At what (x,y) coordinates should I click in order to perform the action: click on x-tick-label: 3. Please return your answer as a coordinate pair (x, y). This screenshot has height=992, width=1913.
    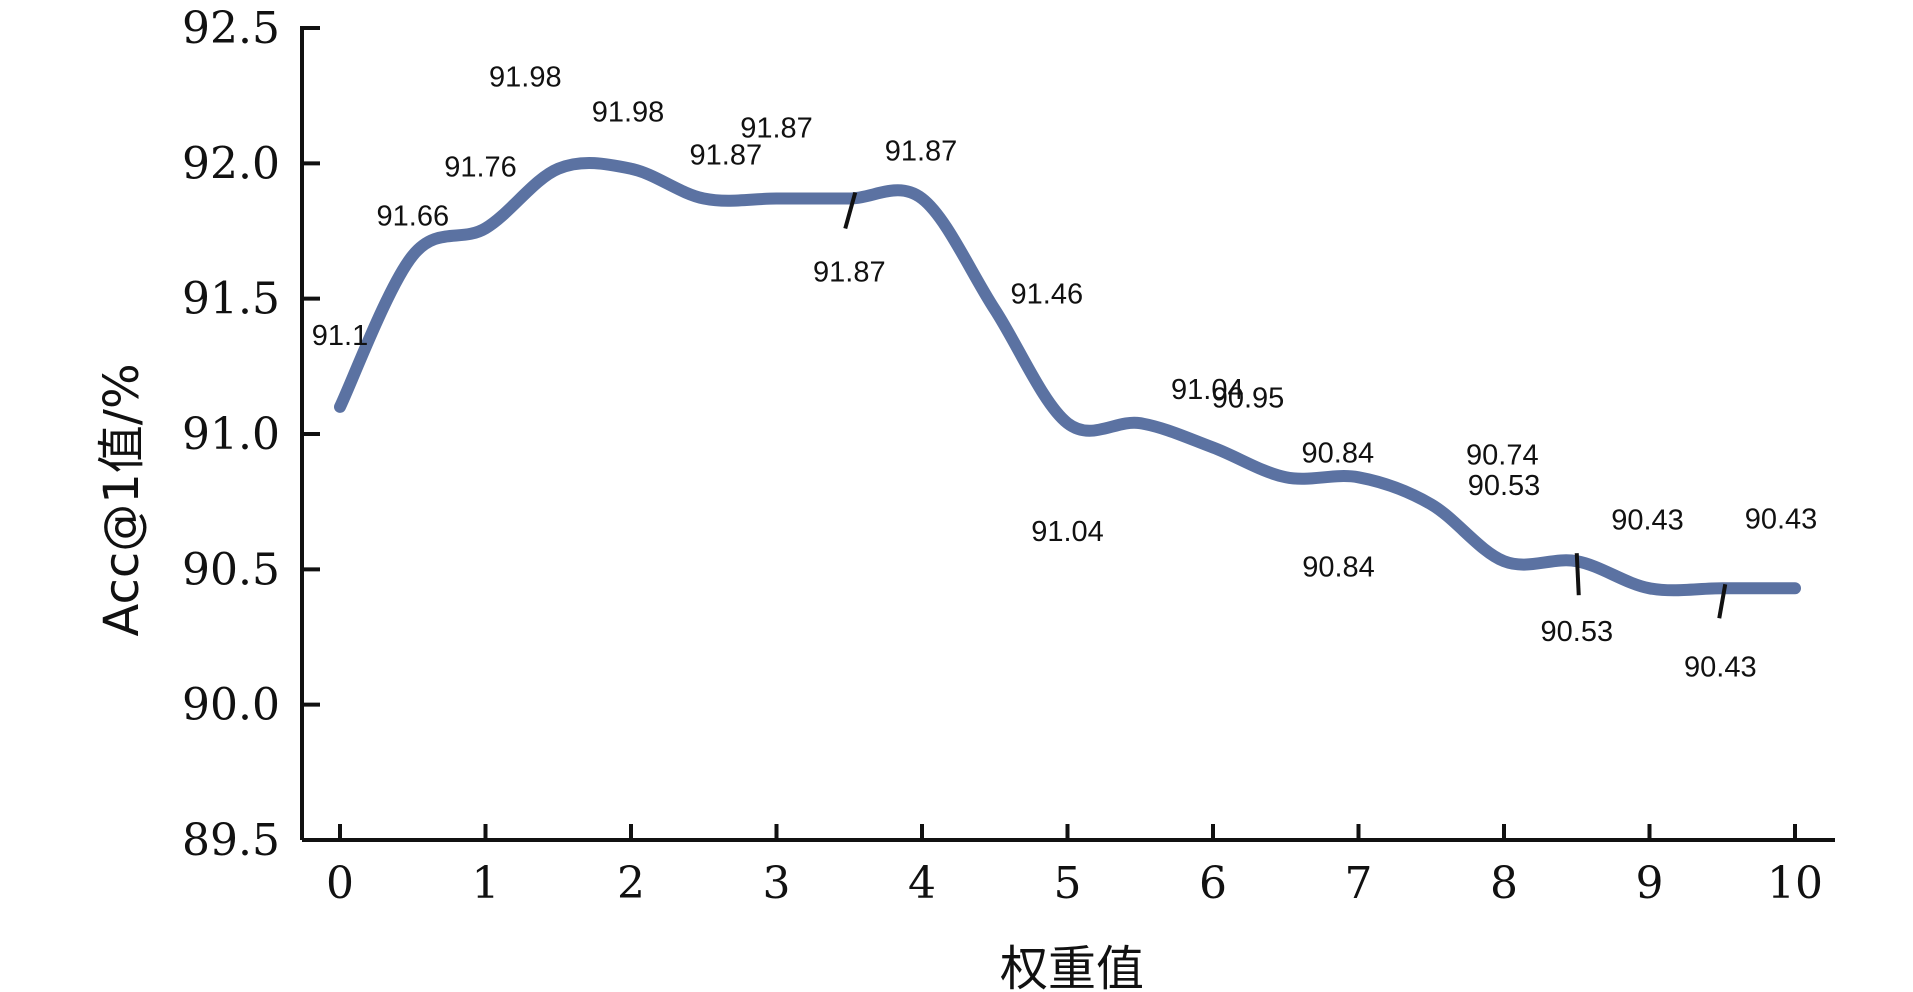
    Looking at the image, I should click on (777, 883).